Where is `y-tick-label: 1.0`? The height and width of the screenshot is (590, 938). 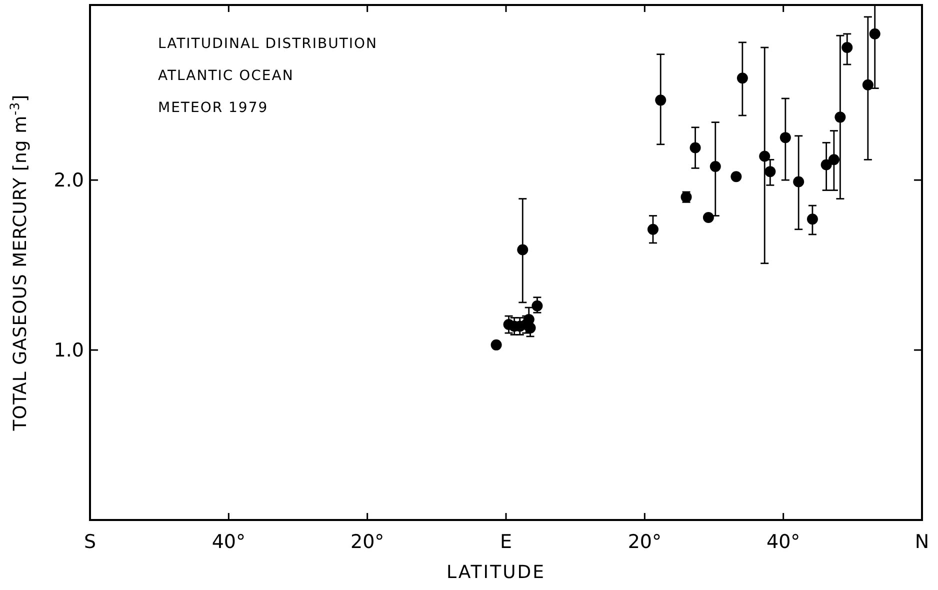 y-tick-label: 1.0 is located at coordinates (69, 351).